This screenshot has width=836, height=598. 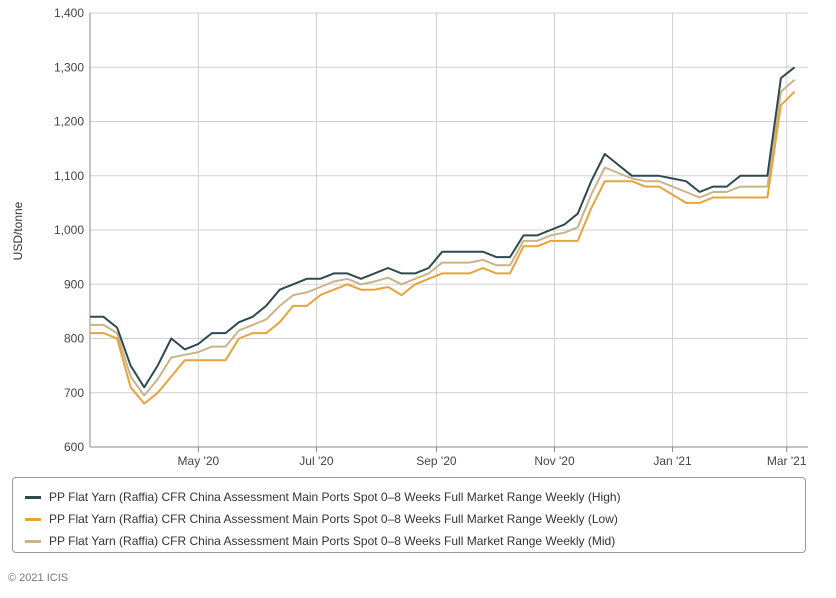 What do you see at coordinates (74, 339) in the screenshot?
I see `y-tick-label: 800` at bounding box center [74, 339].